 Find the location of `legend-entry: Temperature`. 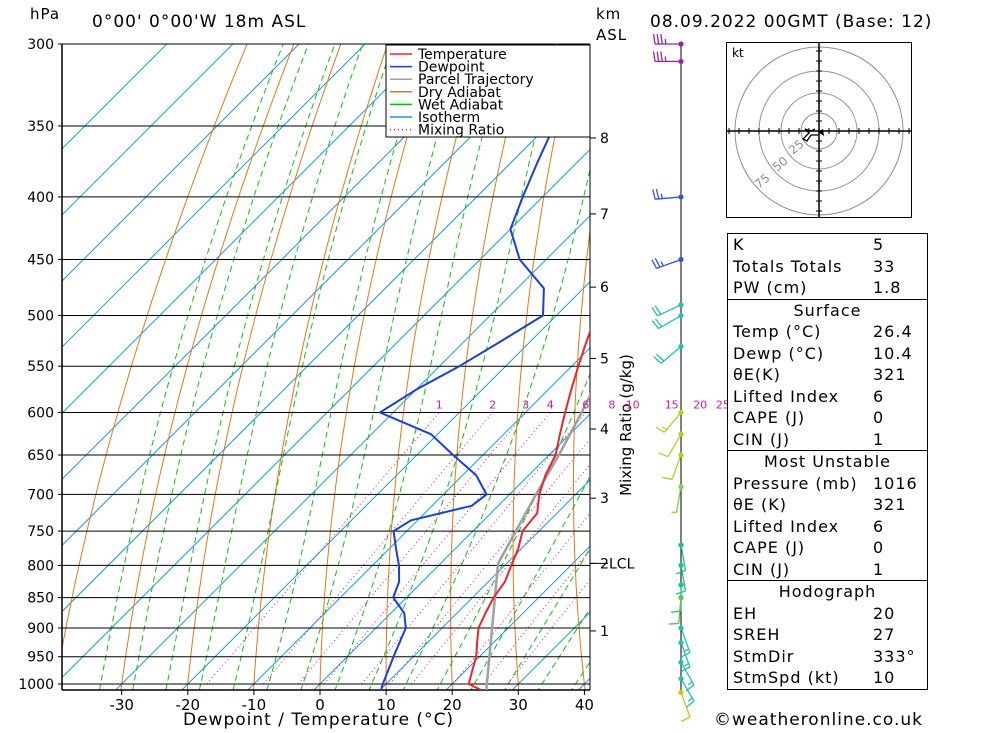

legend-entry: Temperature is located at coordinates (462, 55).